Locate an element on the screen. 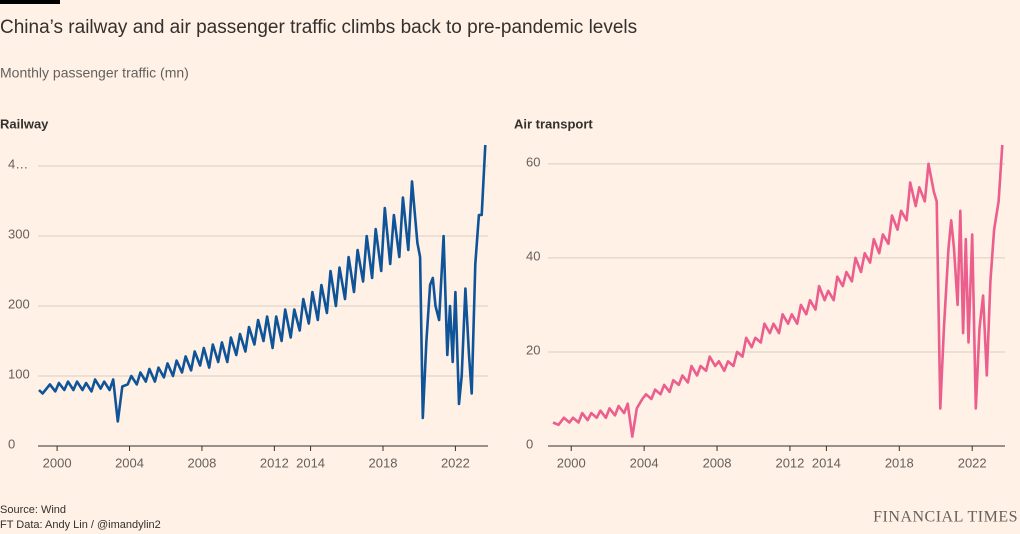 The width and height of the screenshot is (1020, 534). panel-title: Railway is located at coordinates (24, 123).